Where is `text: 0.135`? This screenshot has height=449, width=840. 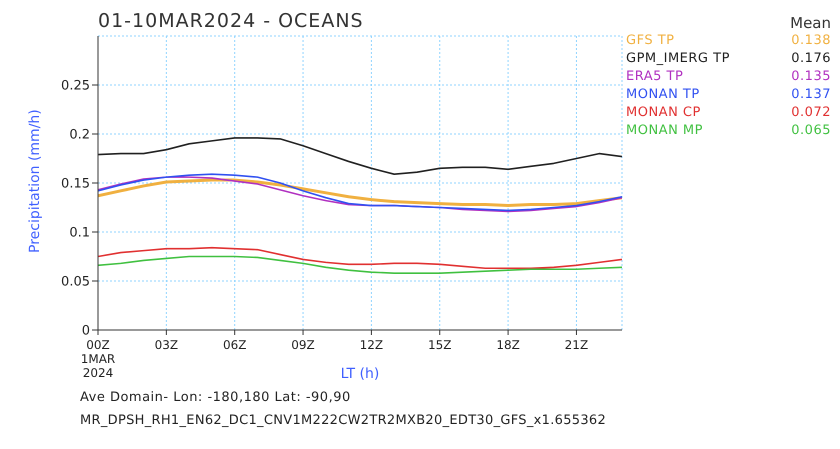 text: 0.135 is located at coordinates (811, 77).